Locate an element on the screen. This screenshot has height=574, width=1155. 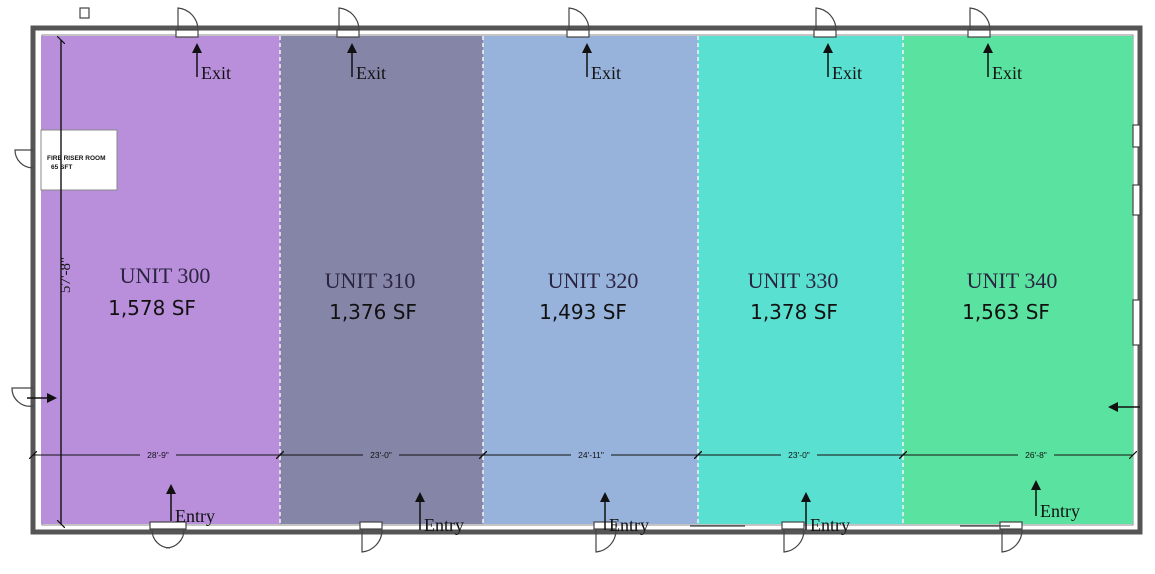
exit-labels: Exit Exit Exit Exit Exit is located at coordinates (607, 63).